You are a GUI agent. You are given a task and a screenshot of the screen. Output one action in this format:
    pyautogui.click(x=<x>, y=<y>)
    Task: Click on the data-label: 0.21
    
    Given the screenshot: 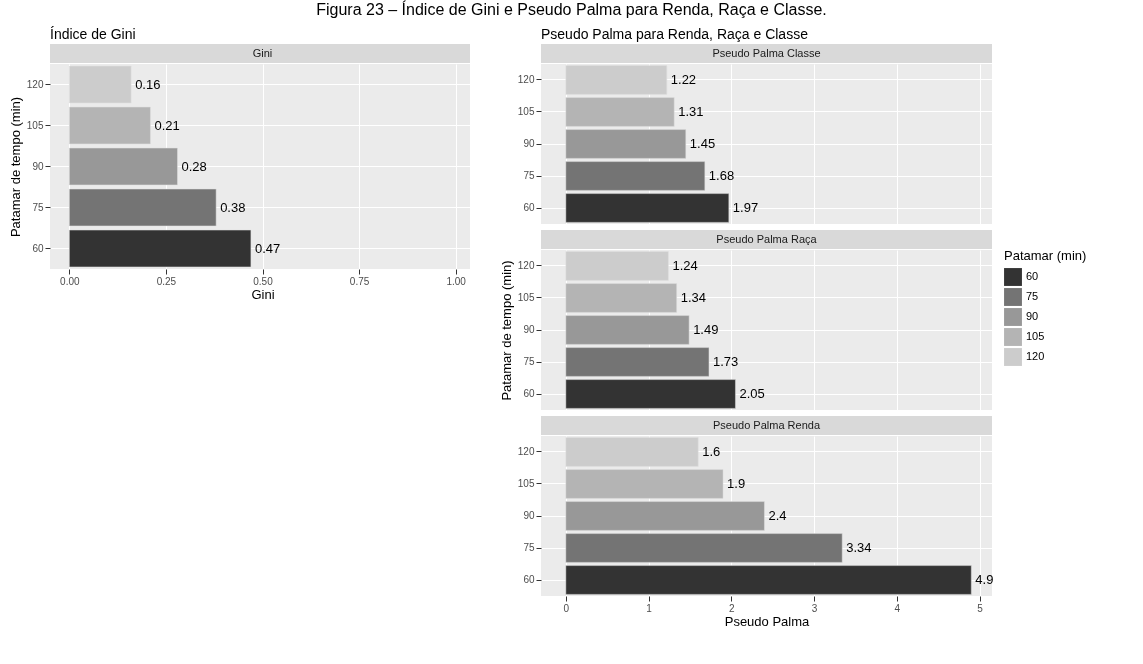 What is the action you would take?
    pyautogui.click(x=167, y=125)
    